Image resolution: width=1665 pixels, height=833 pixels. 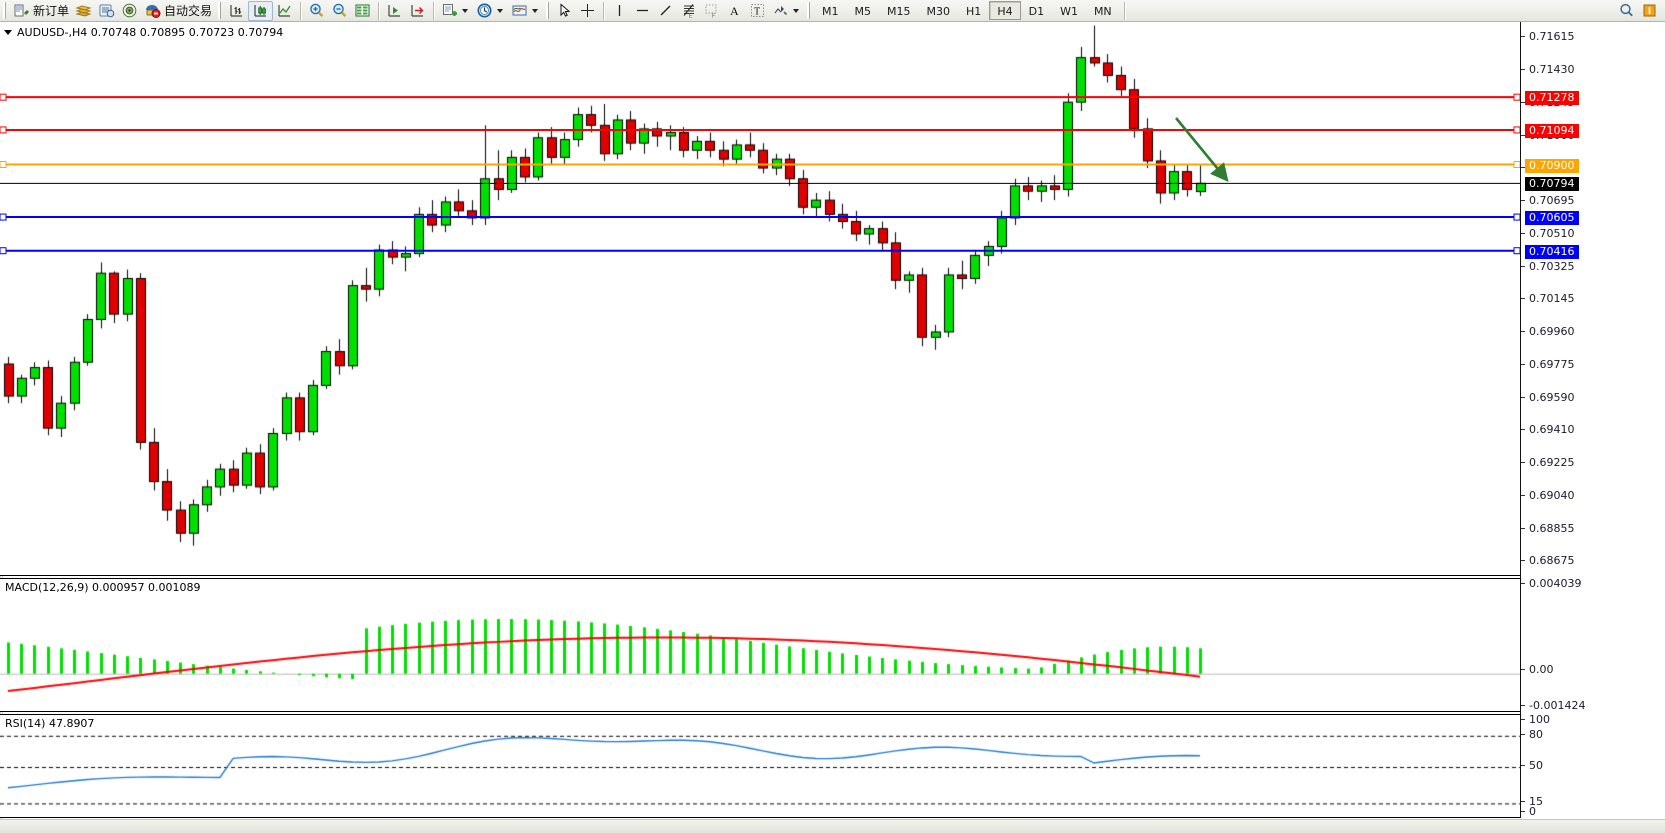 I want to click on bar-chart-icon, so click(x=236, y=10).